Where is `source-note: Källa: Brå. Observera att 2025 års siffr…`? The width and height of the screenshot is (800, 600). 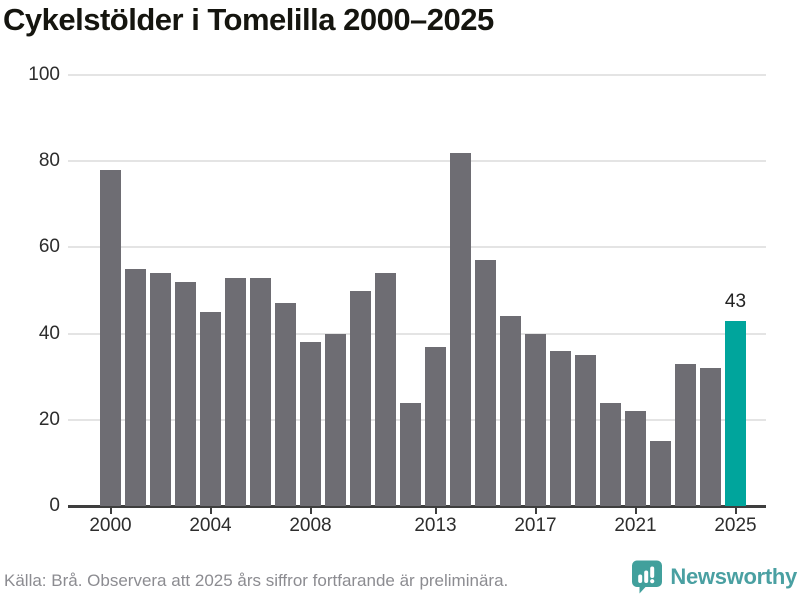 source-note: Källa: Brå. Observera att 2025 års siffr… is located at coordinates (256, 580).